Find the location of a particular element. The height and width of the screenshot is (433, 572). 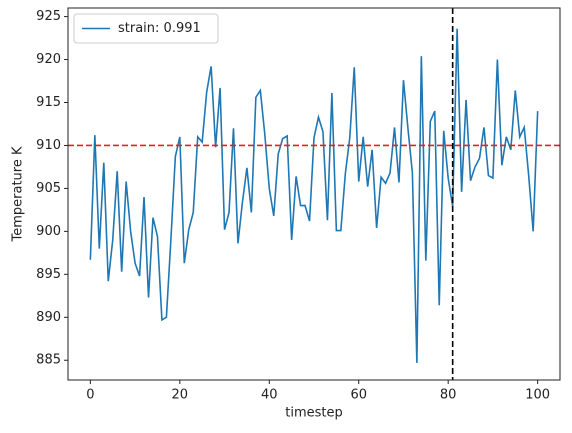

legend-box is located at coordinates (146, 28).